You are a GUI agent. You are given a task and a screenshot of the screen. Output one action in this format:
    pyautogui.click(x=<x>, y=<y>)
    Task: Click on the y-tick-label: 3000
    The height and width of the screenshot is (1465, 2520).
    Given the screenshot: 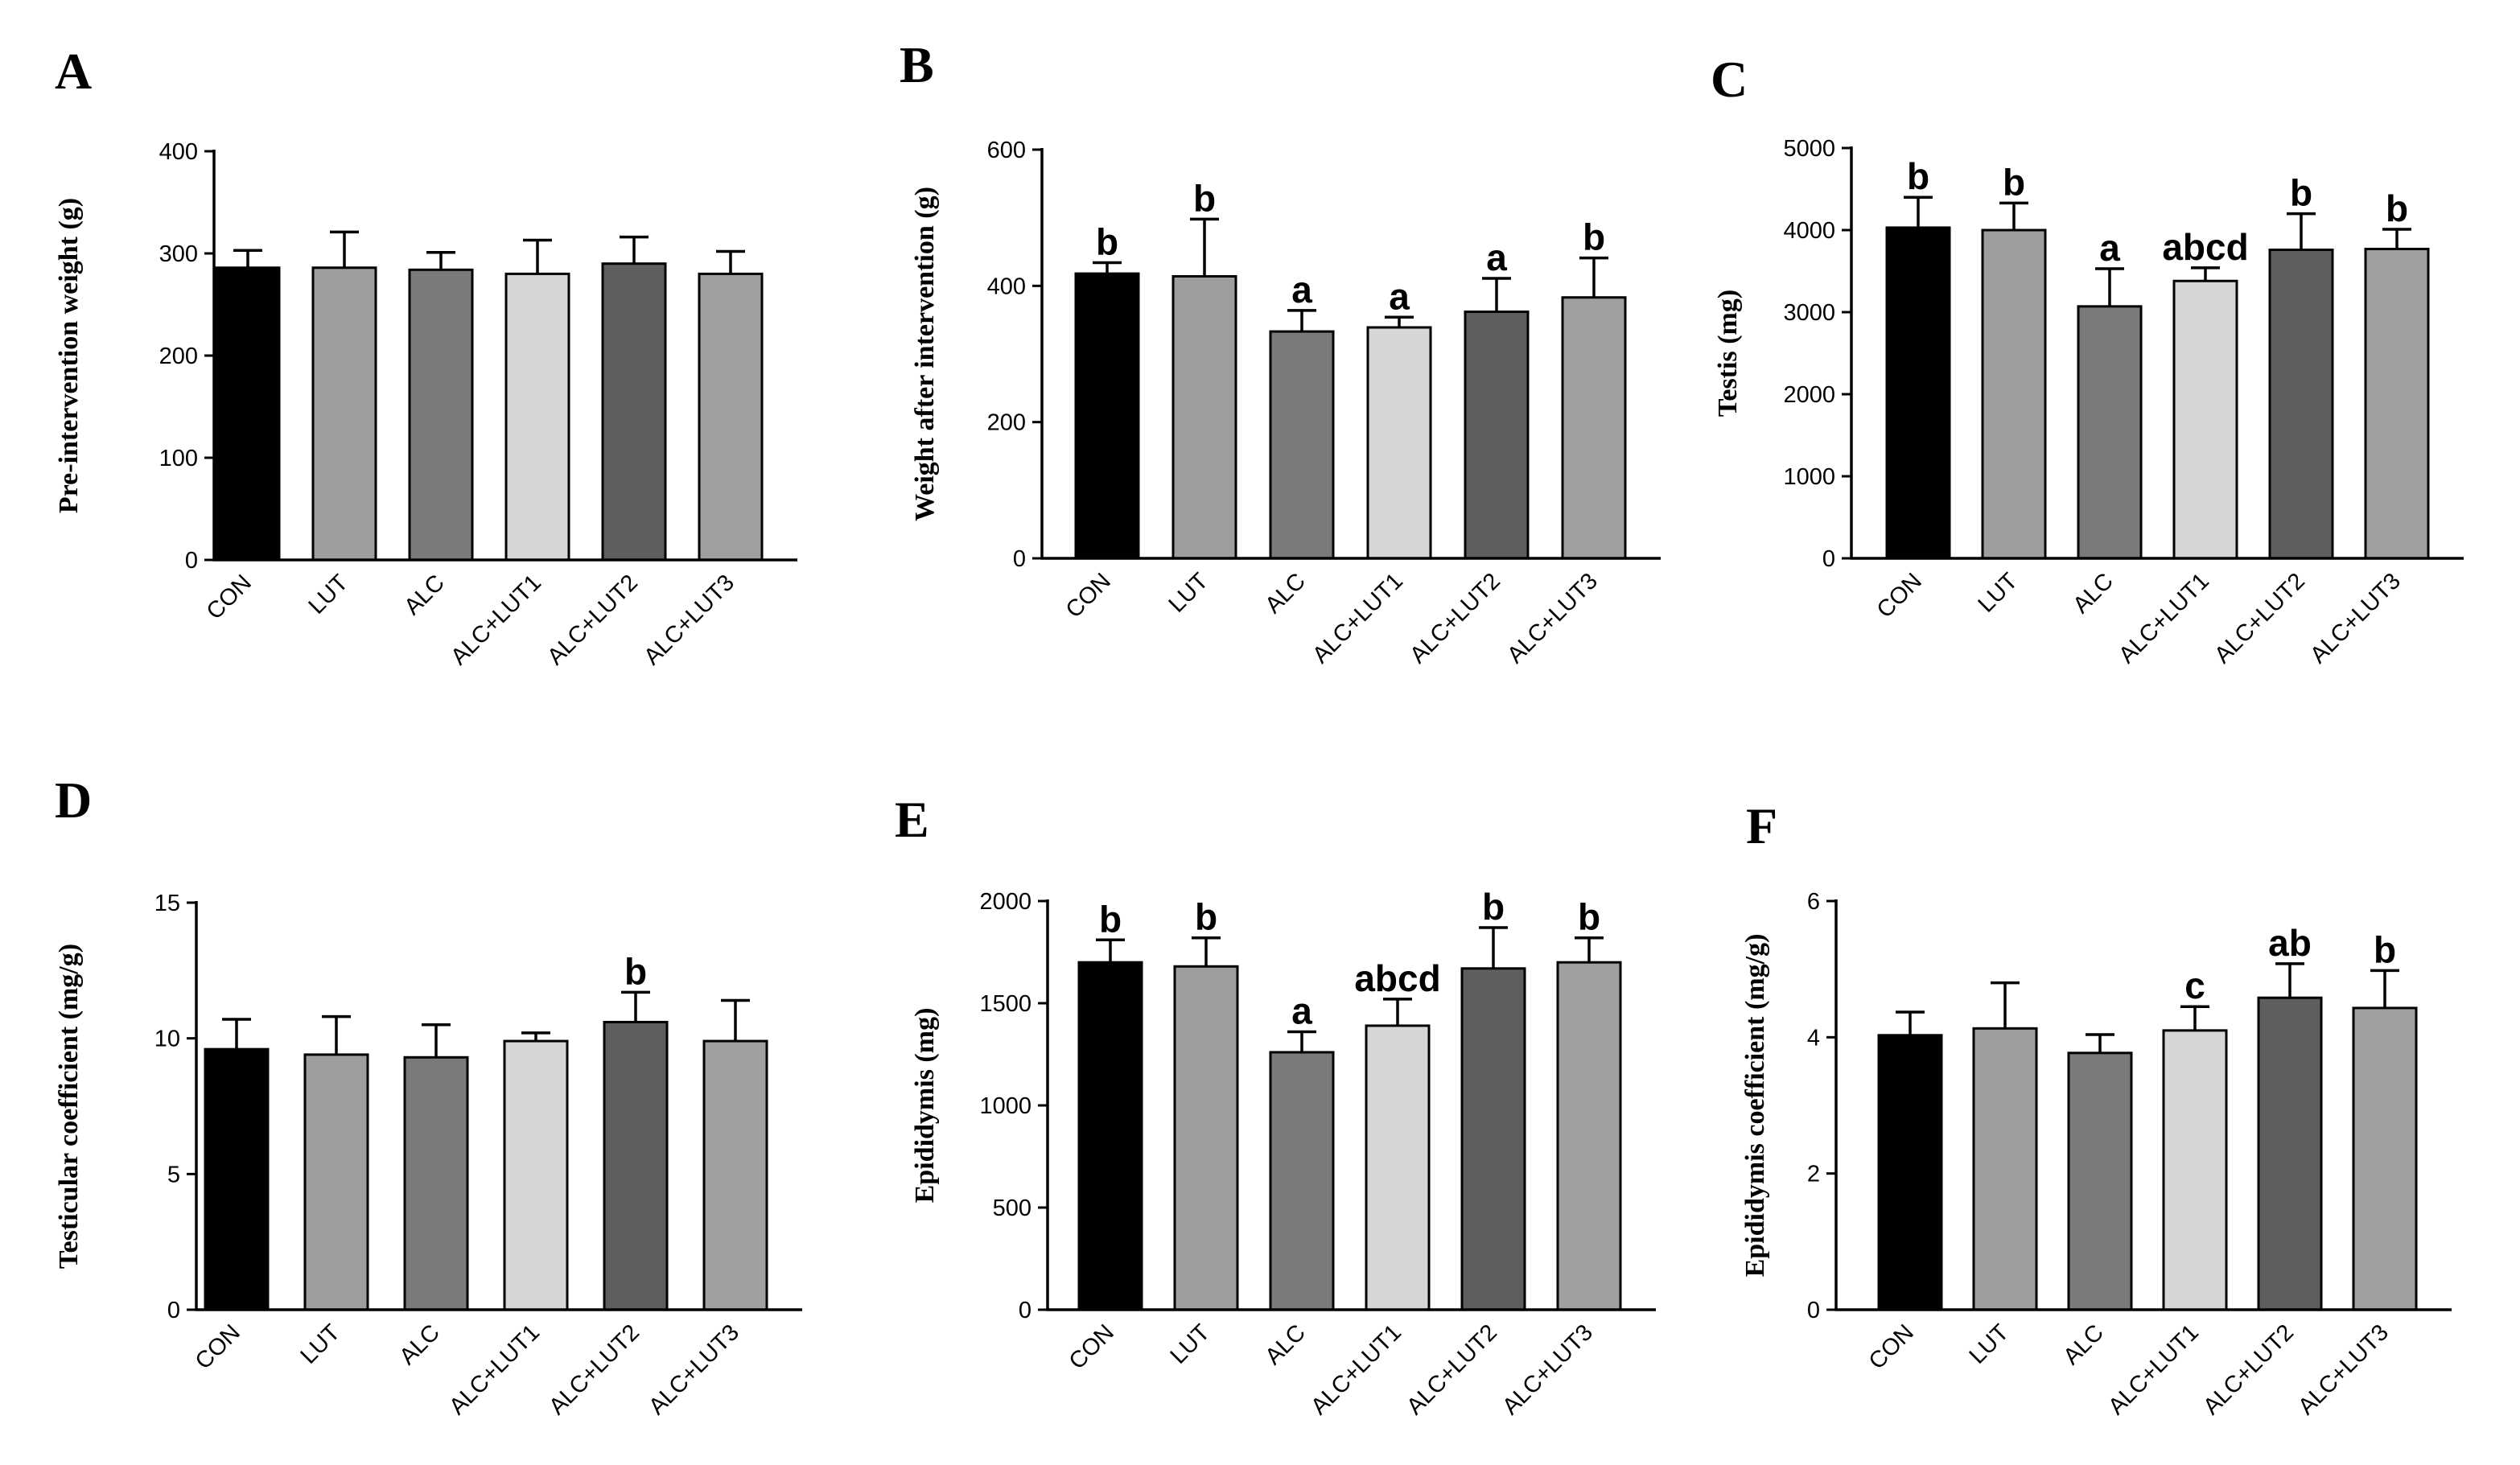 What is the action you would take?
    pyautogui.click(x=1809, y=313)
    